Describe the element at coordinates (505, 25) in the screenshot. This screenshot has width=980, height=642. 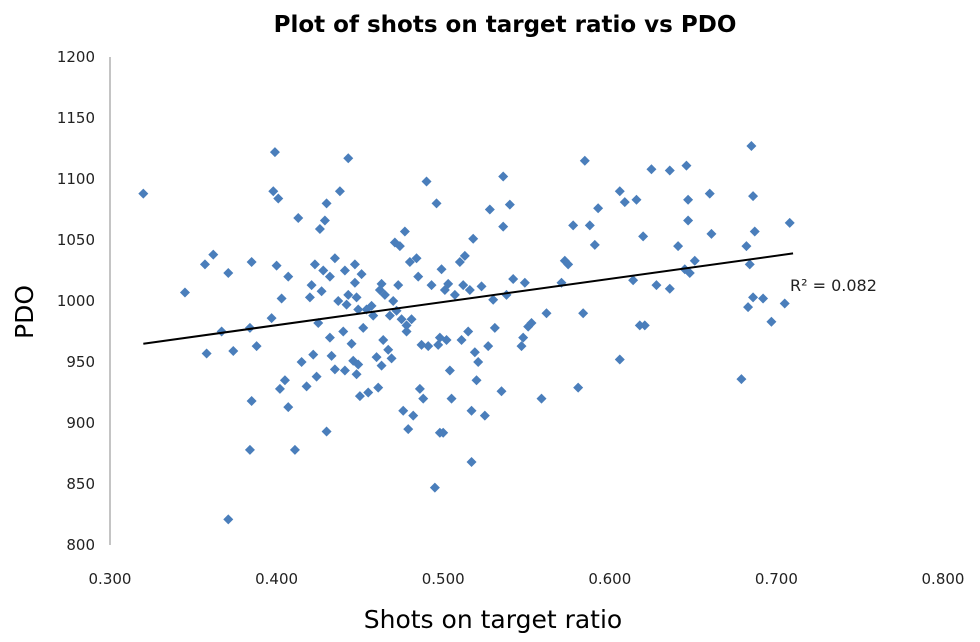
I see `chart-title: Plot of shots on target ratio vs PDO` at that location.